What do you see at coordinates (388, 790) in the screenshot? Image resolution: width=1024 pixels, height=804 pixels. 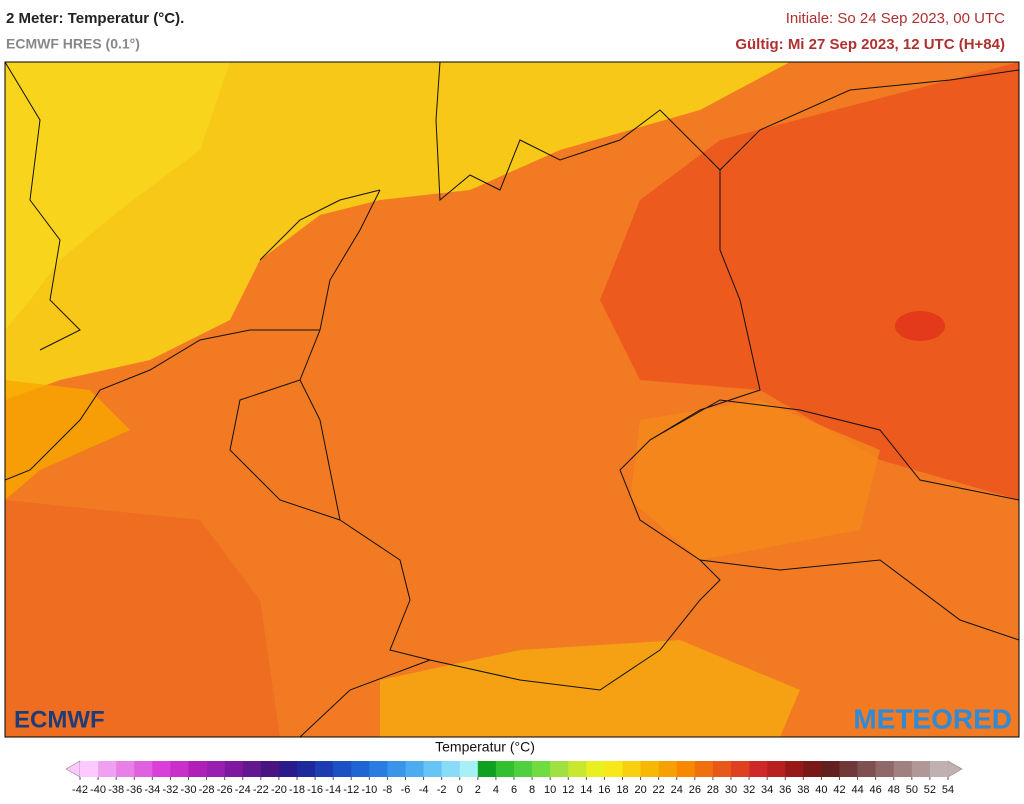 I see `colorbar-tick-label: -8` at bounding box center [388, 790].